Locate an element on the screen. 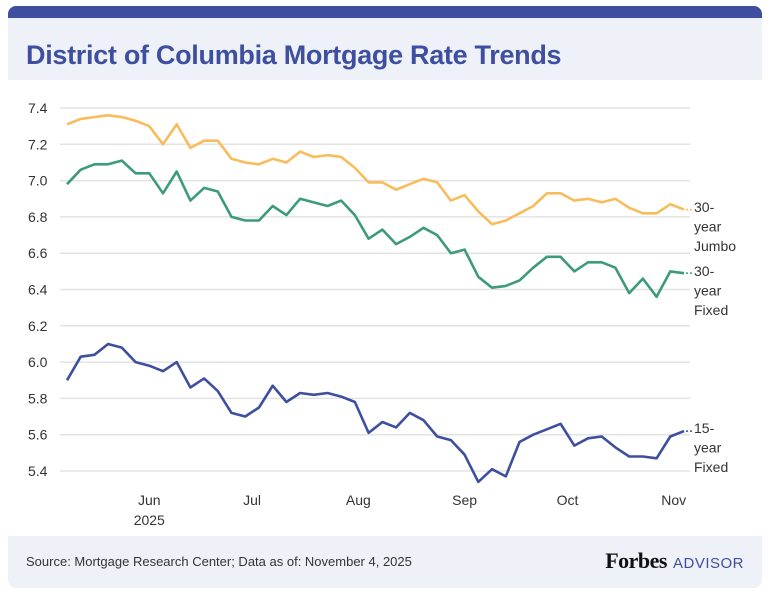  forbes-advisor-logo: Forbes ADVISOR is located at coordinates (674, 561).